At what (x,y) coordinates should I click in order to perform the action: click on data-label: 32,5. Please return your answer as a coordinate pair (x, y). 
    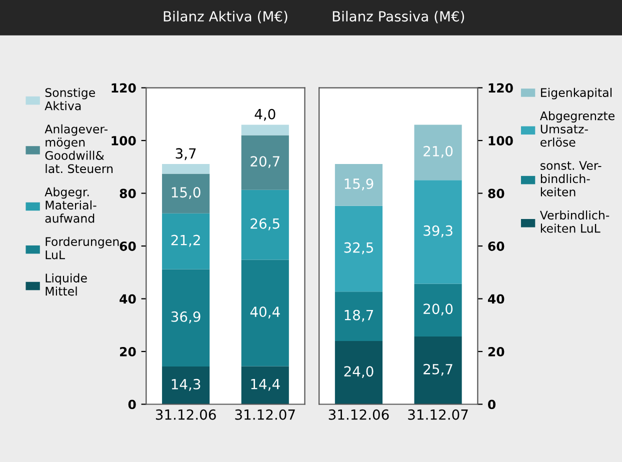
    Looking at the image, I should click on (358, 248).